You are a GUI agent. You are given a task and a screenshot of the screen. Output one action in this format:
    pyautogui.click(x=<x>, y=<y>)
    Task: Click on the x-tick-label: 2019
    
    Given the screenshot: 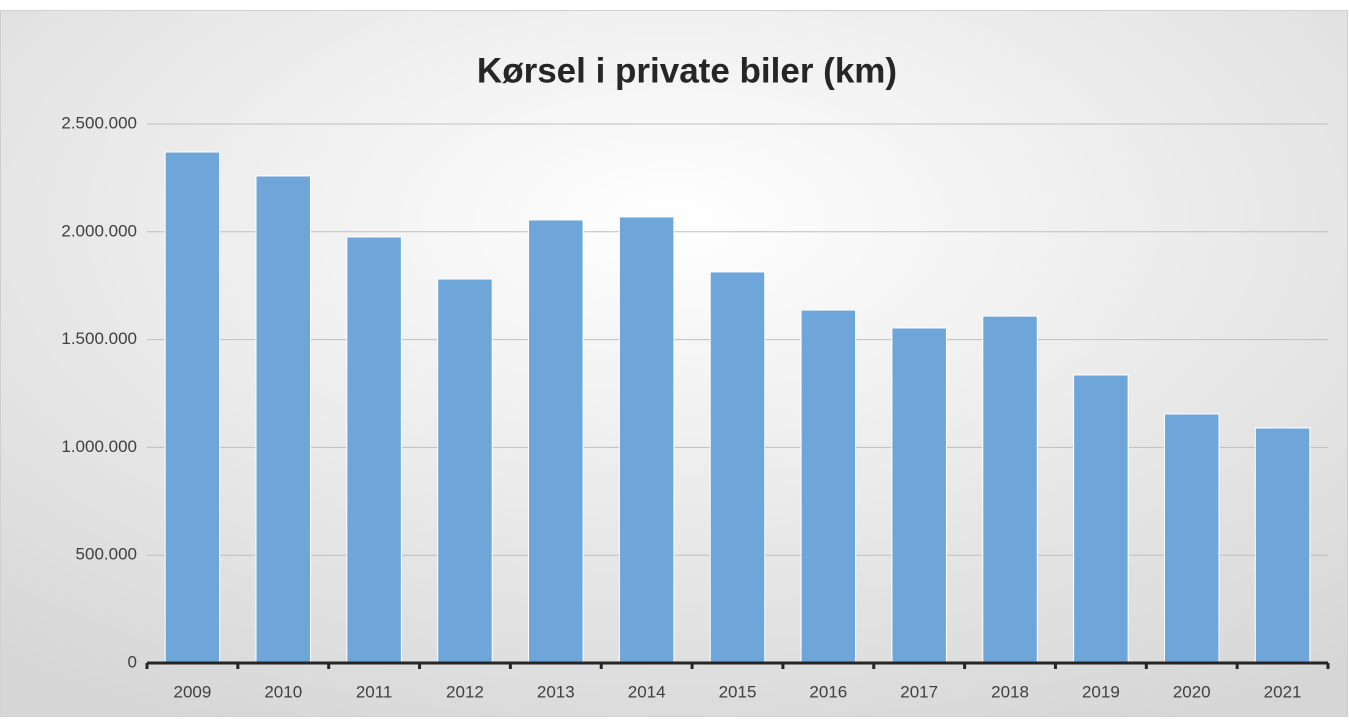 What is the action you would take?
    pyautogui.click(x=1101, y=691)
    